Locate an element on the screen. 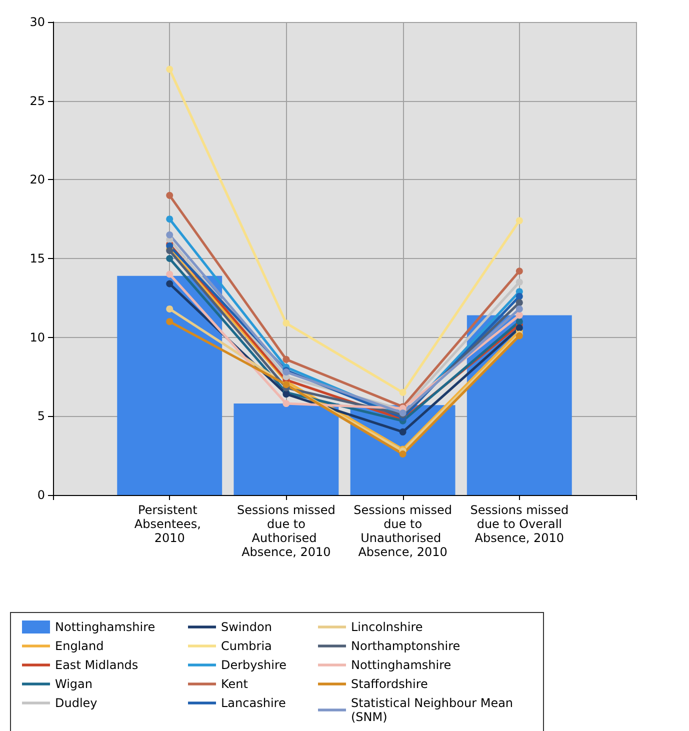  y-tick-label: 25 is located at coordinates (37, 101).